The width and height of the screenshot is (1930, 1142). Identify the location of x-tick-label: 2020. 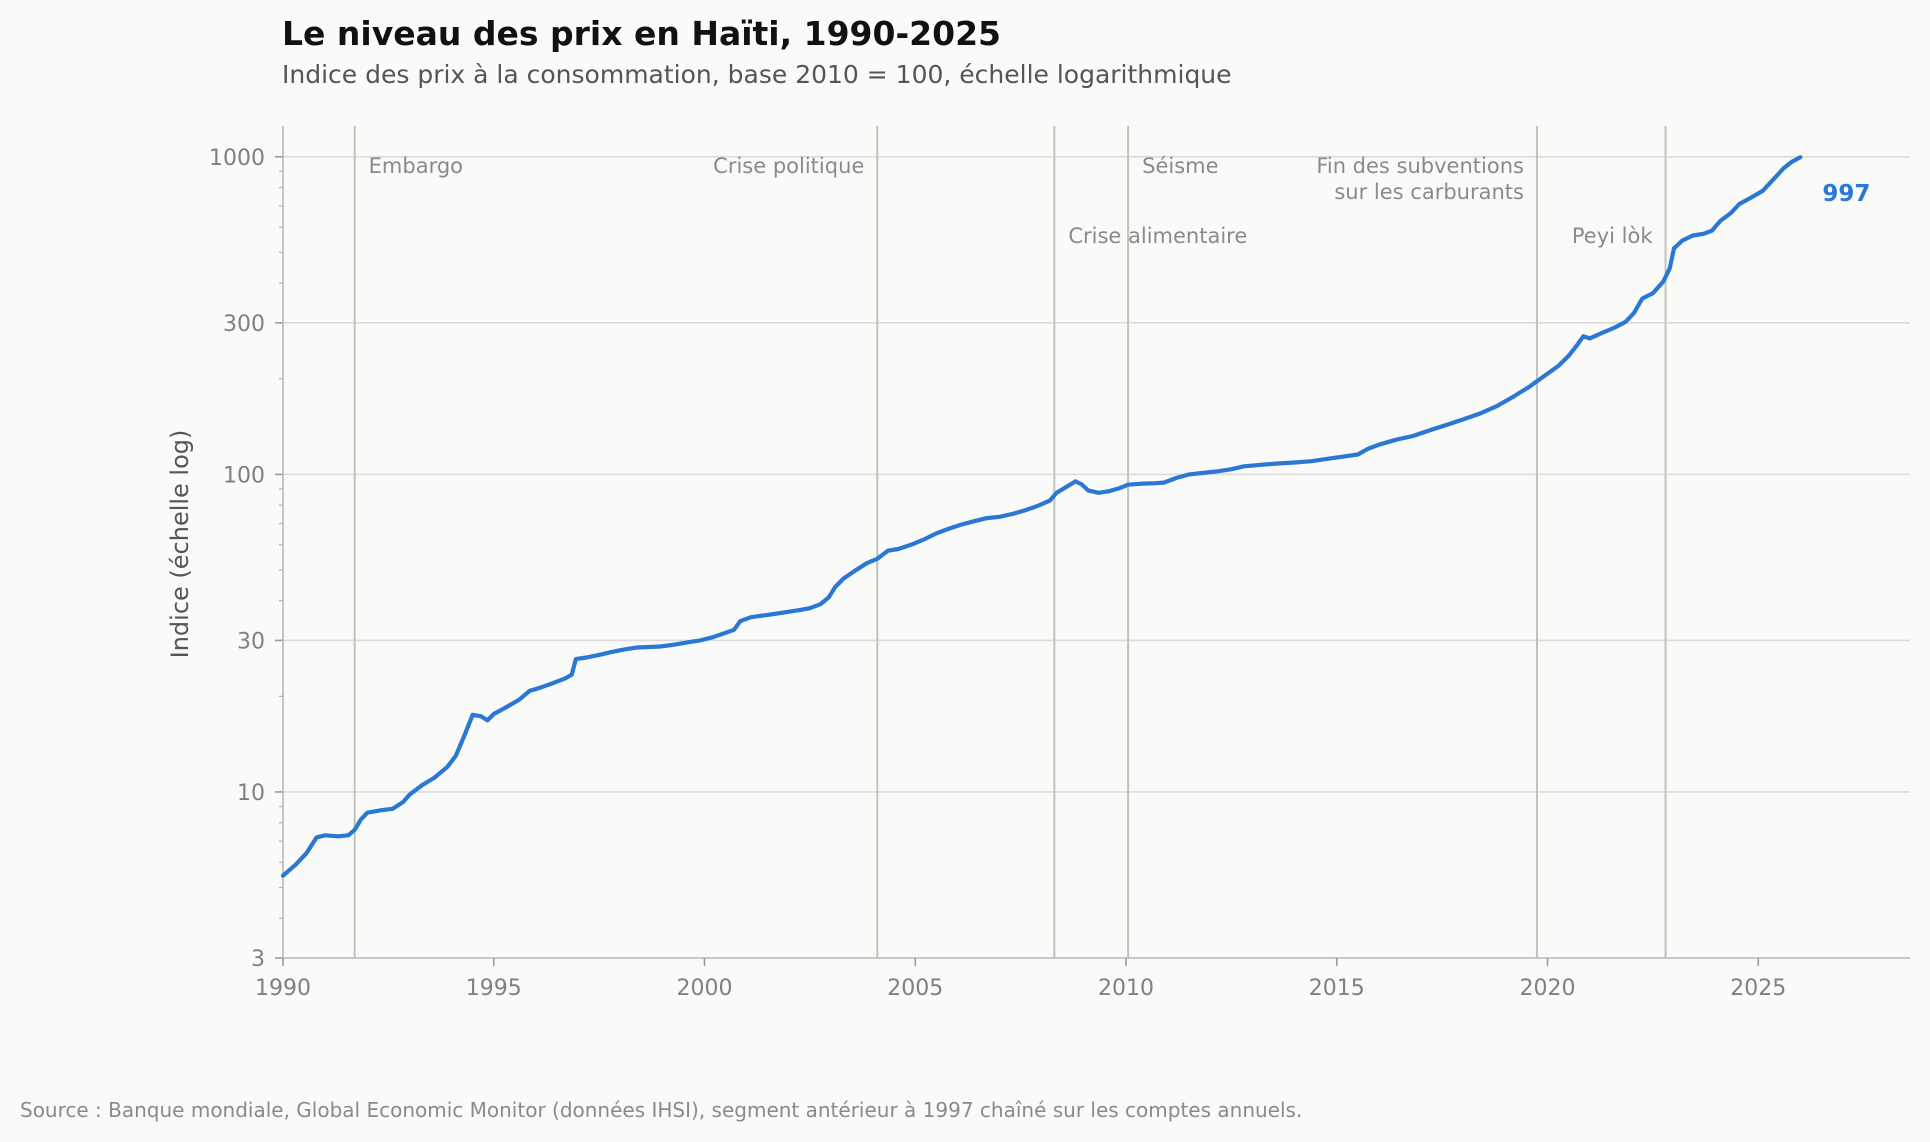
(1548, 988).